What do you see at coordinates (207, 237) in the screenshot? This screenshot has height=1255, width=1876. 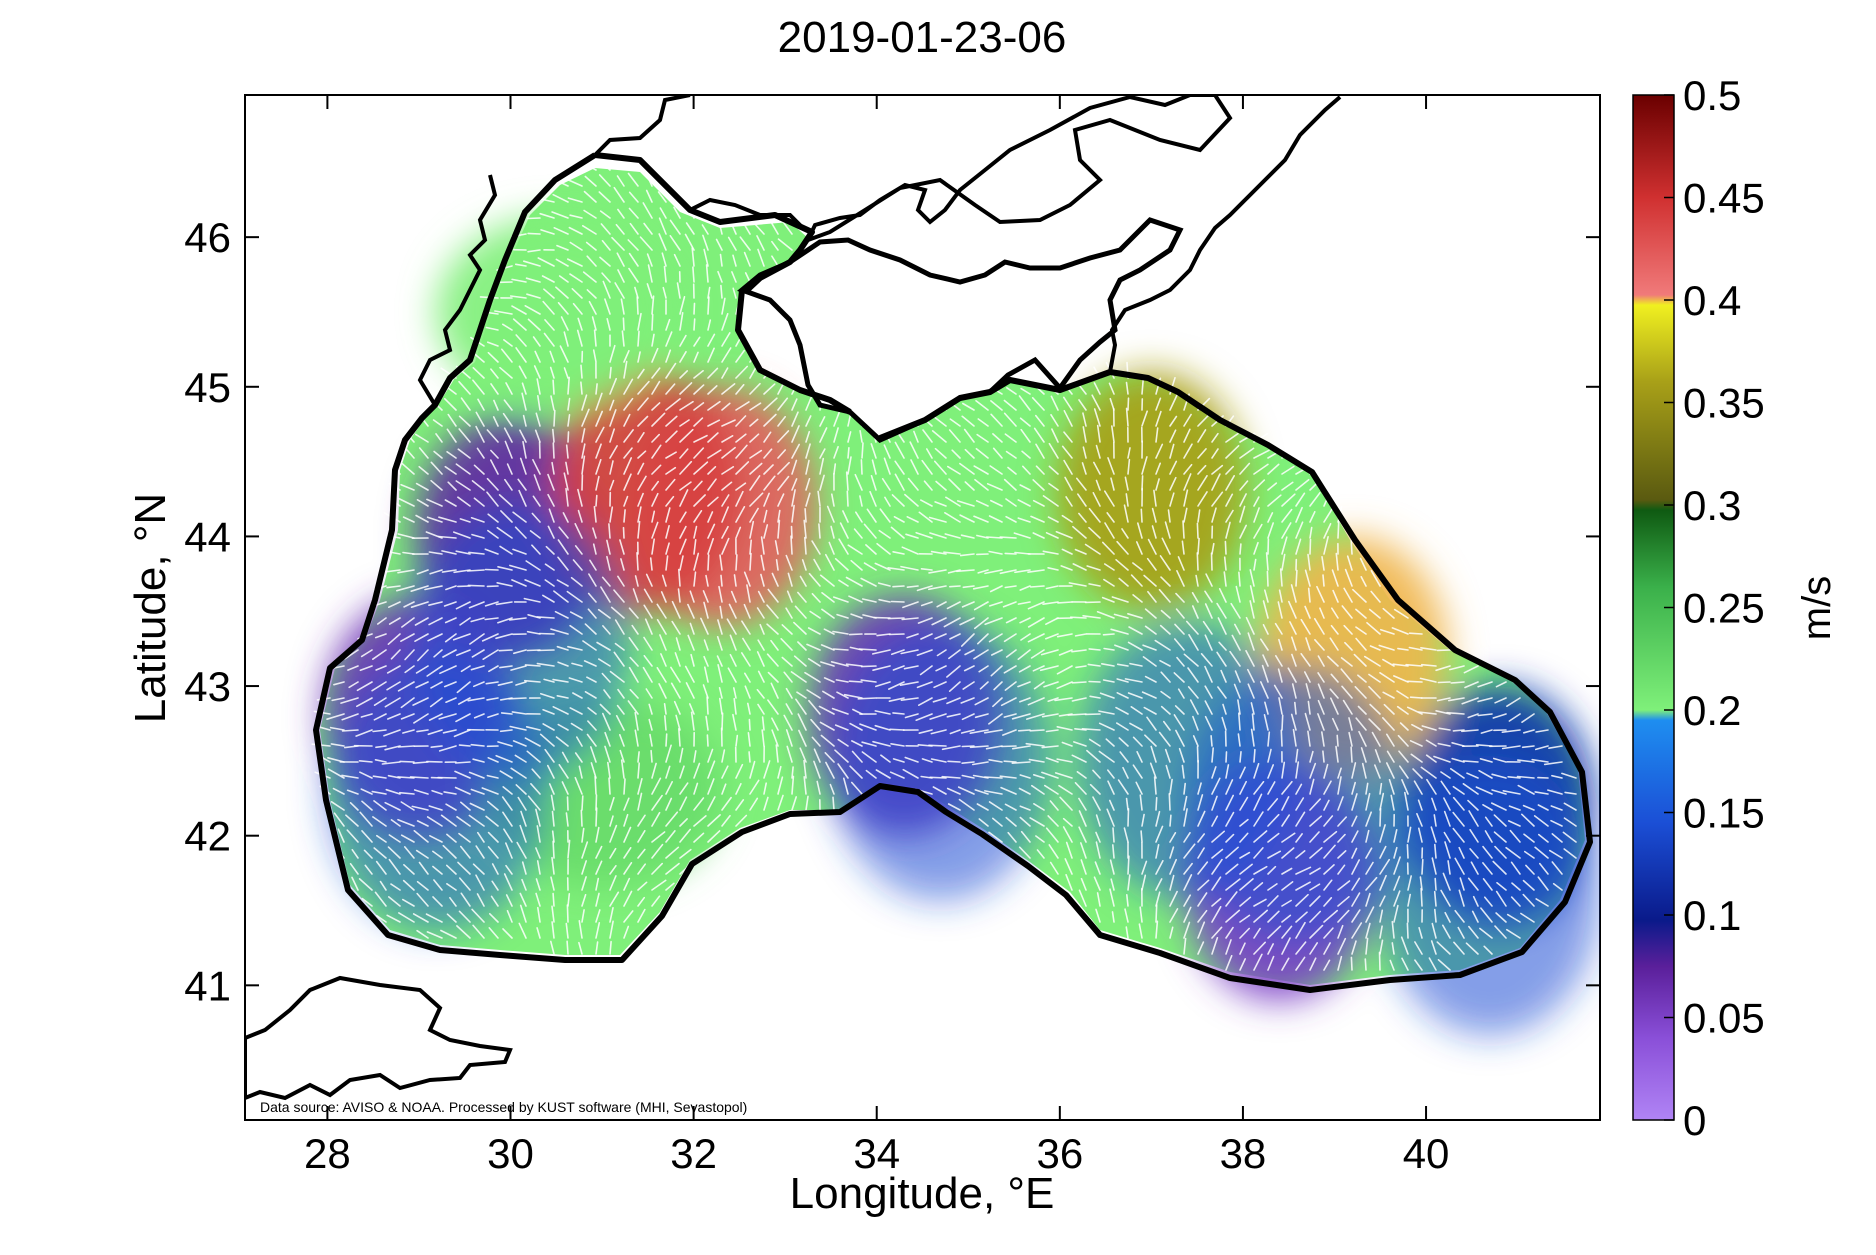 I see `y-tick-label: 46` at bounding box center [207, 237].